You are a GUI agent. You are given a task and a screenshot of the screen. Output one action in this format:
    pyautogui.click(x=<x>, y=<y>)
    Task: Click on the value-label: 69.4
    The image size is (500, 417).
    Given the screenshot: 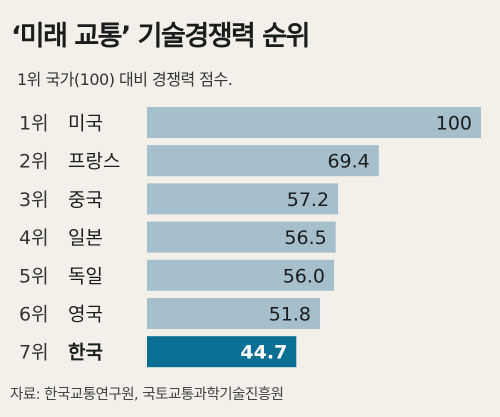 What is the action you would take?
    pyautogui.click(x=348, y=162)
    